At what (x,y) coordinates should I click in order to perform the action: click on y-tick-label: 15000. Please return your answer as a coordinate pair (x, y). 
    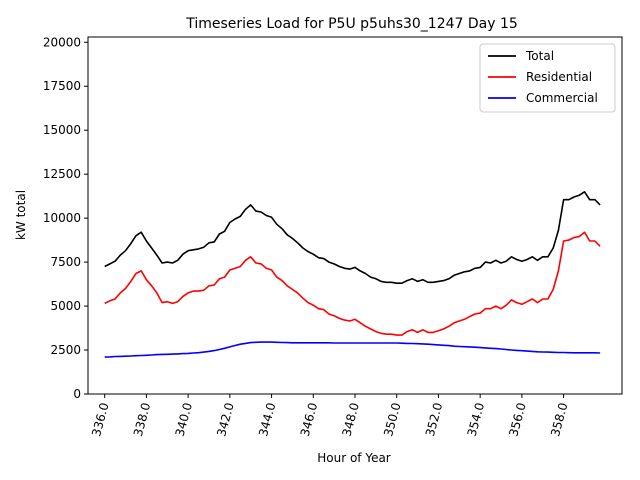
    Looking at the image, I should click on (62, 130).